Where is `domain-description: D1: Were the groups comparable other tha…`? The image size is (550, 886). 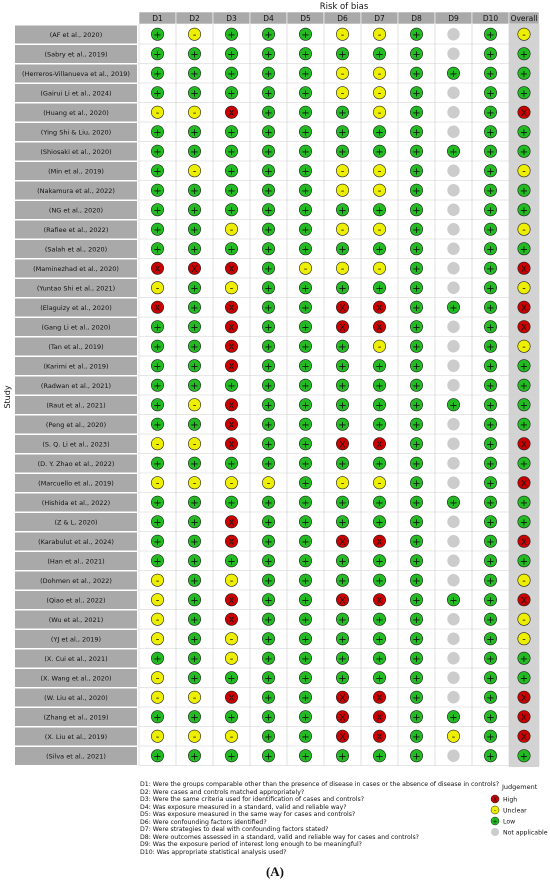 domain-description: D1: Were the groups comparable other tha… is located at coordinates (319, 784).